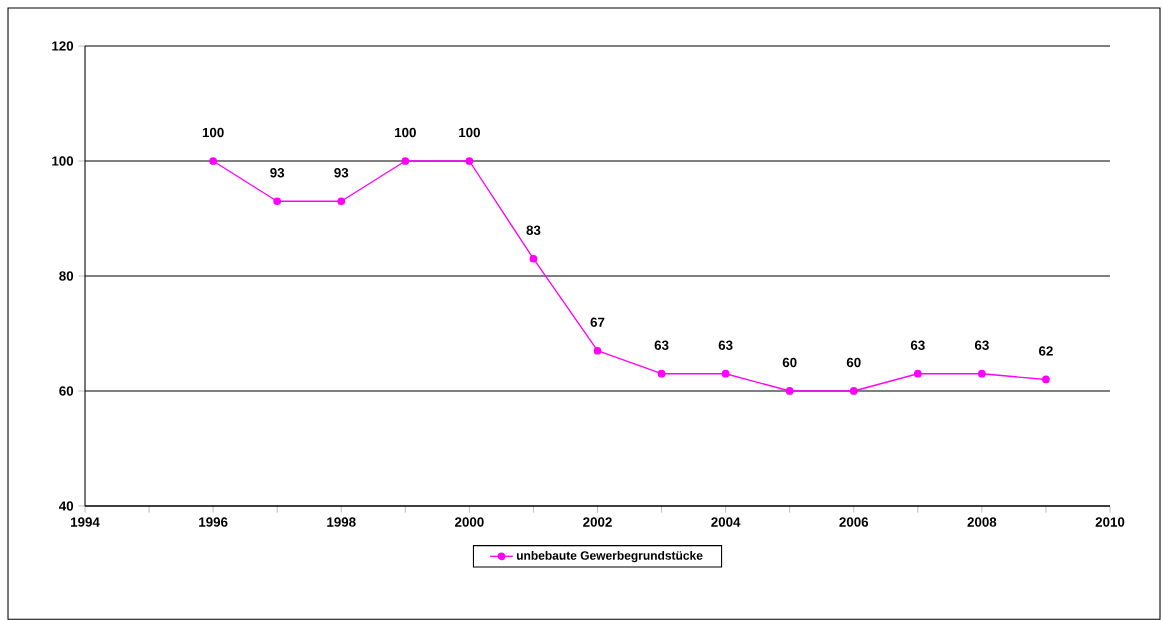 This screenshot has height=620, width=1163. Describe the element at coordinates (1046, 351) in the screenshot. I see `data-label: 62` at that location.